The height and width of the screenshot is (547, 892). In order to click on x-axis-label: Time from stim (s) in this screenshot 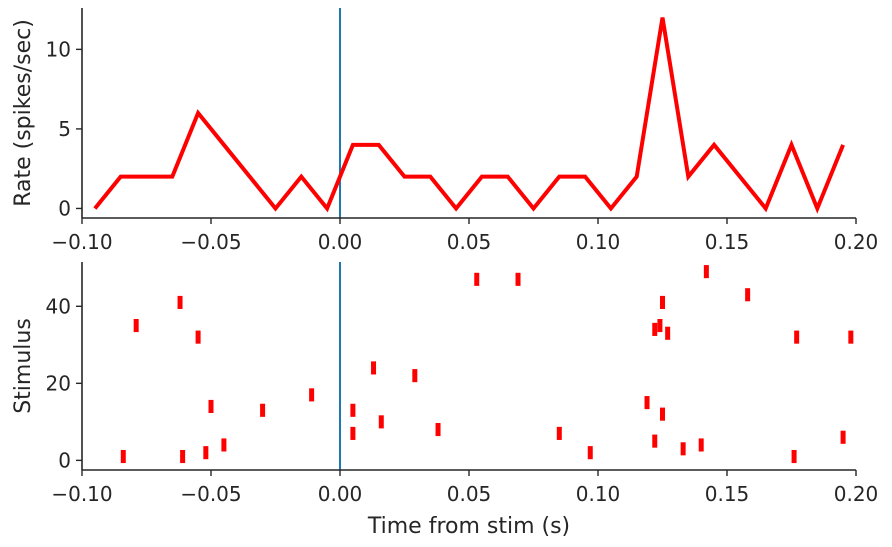, I will do `click(468, 526)`.